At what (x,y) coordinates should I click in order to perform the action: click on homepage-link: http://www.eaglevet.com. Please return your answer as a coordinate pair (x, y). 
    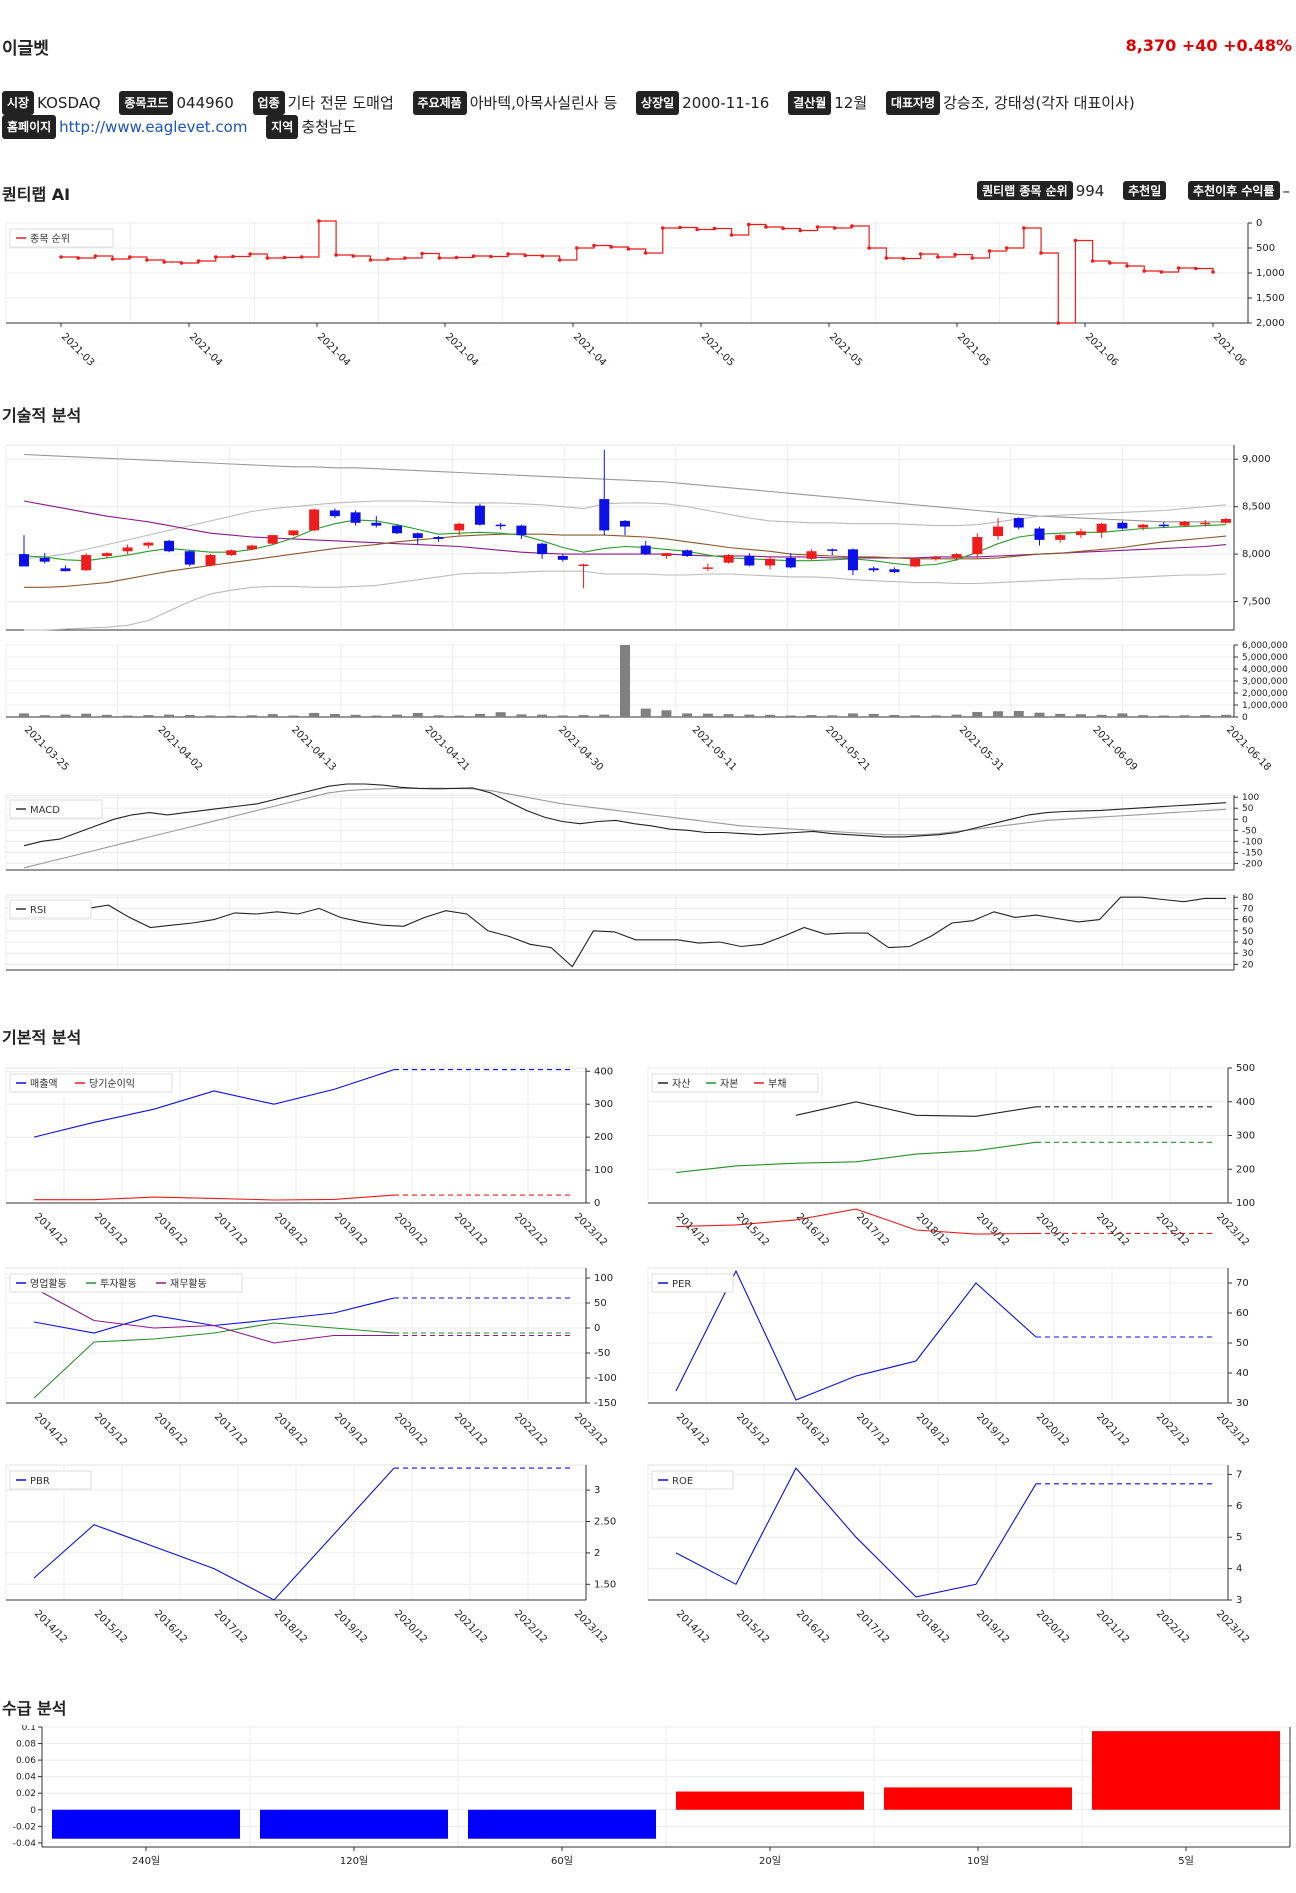
    Looking at the image, I should click on (153, 127).